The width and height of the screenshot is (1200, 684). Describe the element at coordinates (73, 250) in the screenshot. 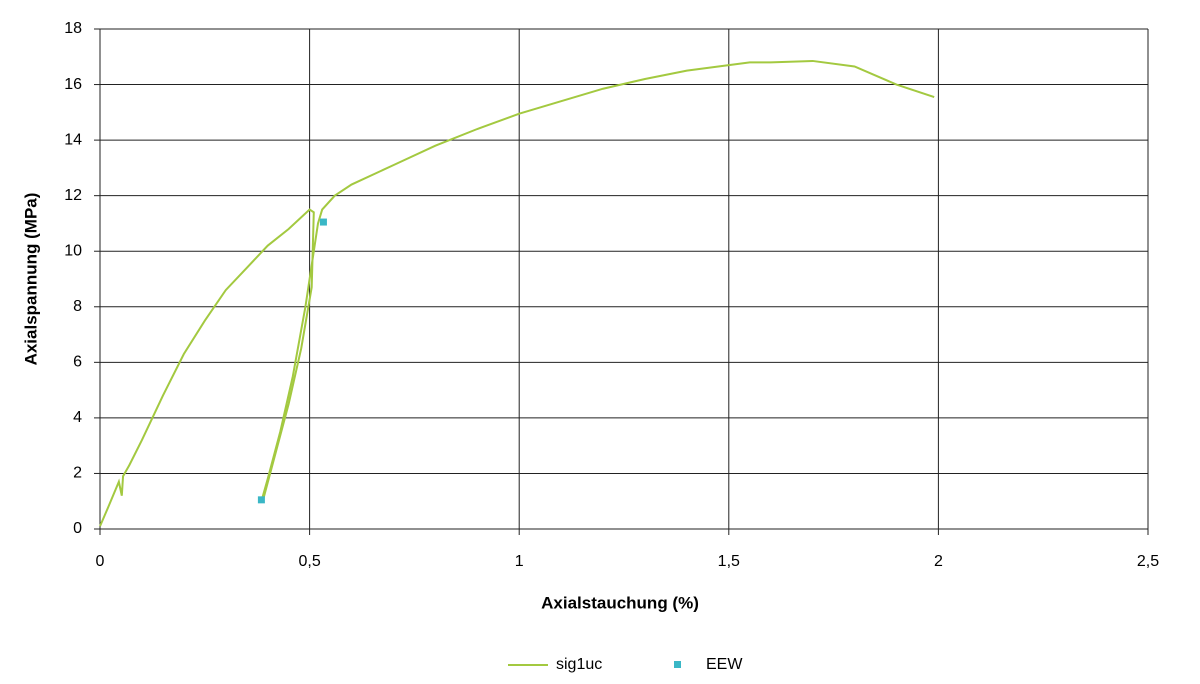

I see `y-tick-label: 10` at that location.